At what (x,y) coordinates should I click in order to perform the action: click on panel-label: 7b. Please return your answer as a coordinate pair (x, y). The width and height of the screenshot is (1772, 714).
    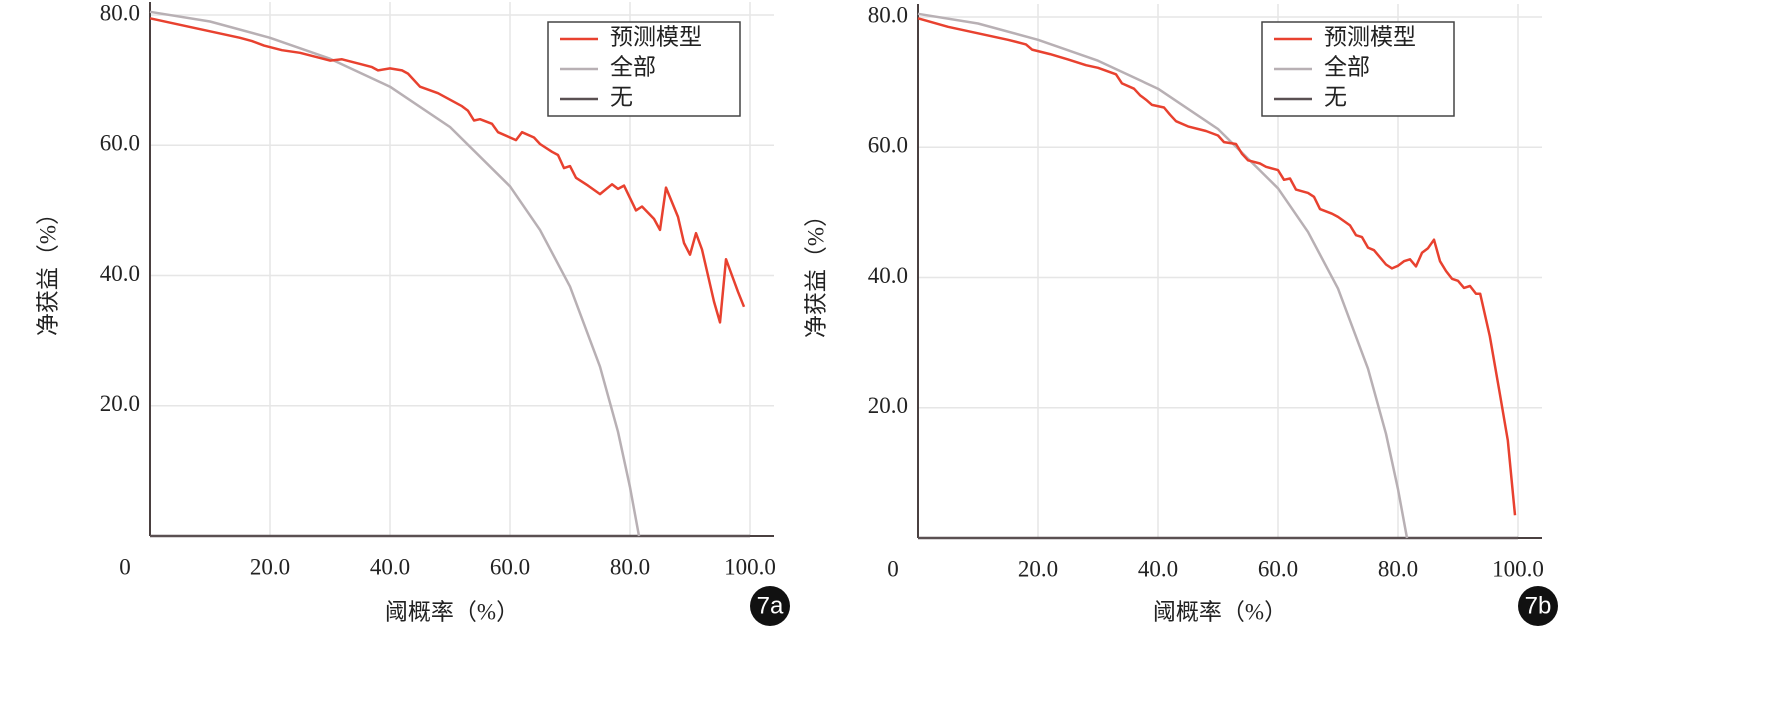
    Looking at the image, I should click on (1538, 605).